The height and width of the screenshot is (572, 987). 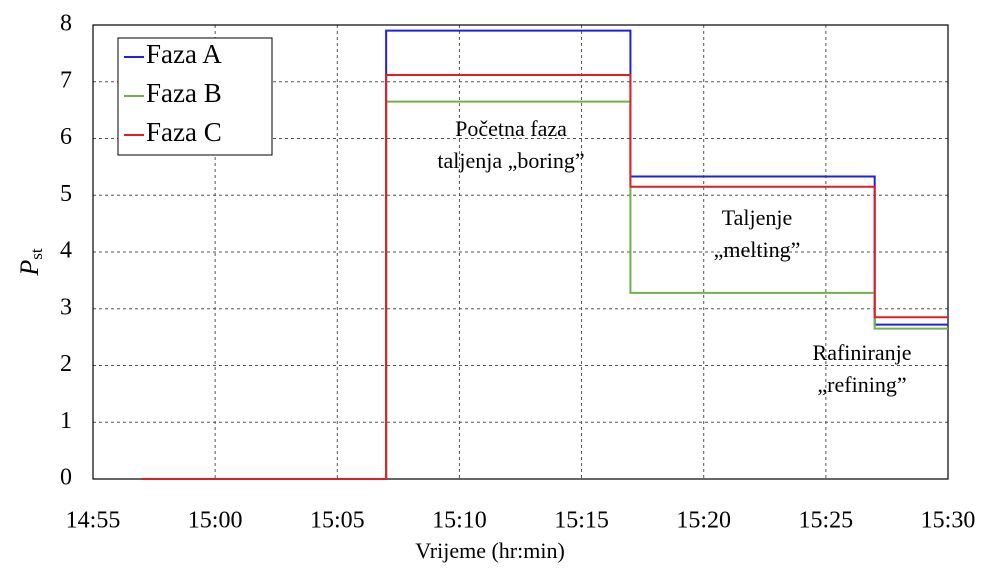 What do you see at coordinates (66, 364) in the screenshot?
I see `y-tick-label: 2` at bounding box center [66, 364].